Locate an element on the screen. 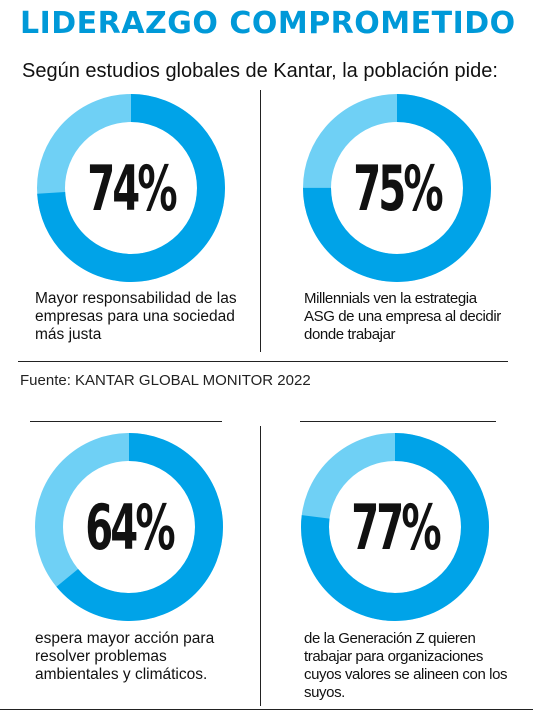 This screenshot has height=712, width=533. donut-chart-4: 77% is located at coordinates (395, 527).